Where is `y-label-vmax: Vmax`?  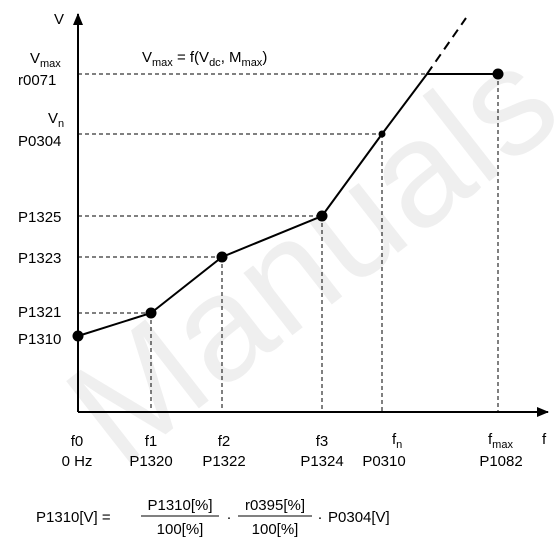 y-label-vmax: Vmax is located at coordinates (45, 60).